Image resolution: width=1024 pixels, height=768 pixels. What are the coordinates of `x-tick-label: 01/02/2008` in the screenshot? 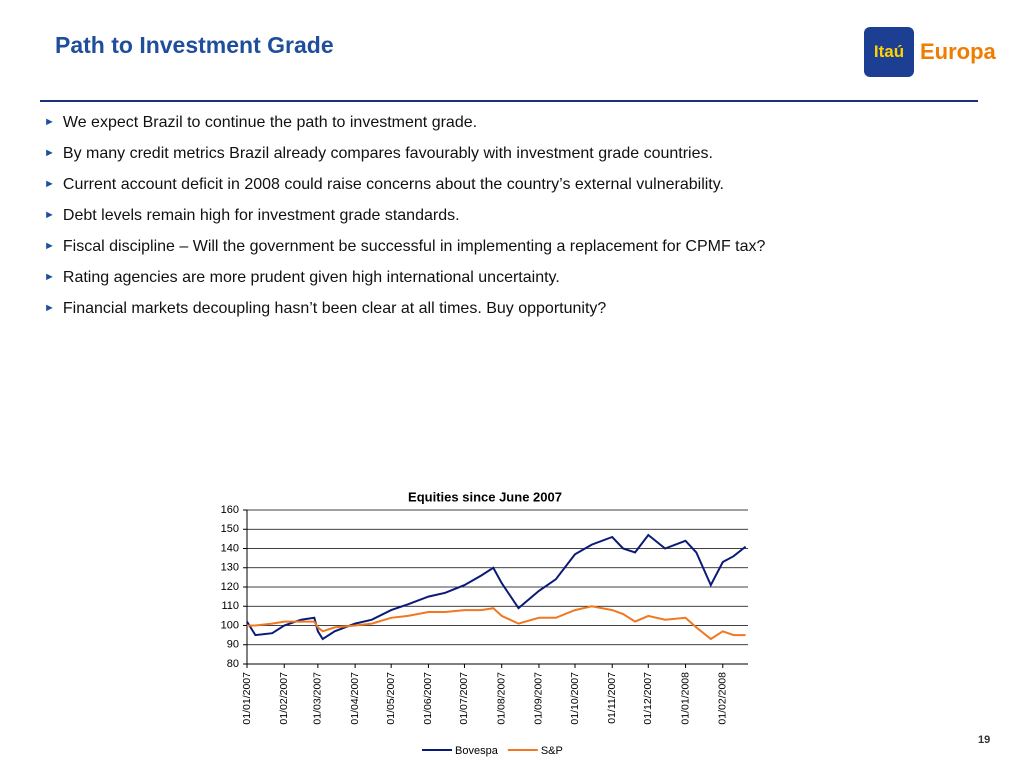 It's located at (723, 698).